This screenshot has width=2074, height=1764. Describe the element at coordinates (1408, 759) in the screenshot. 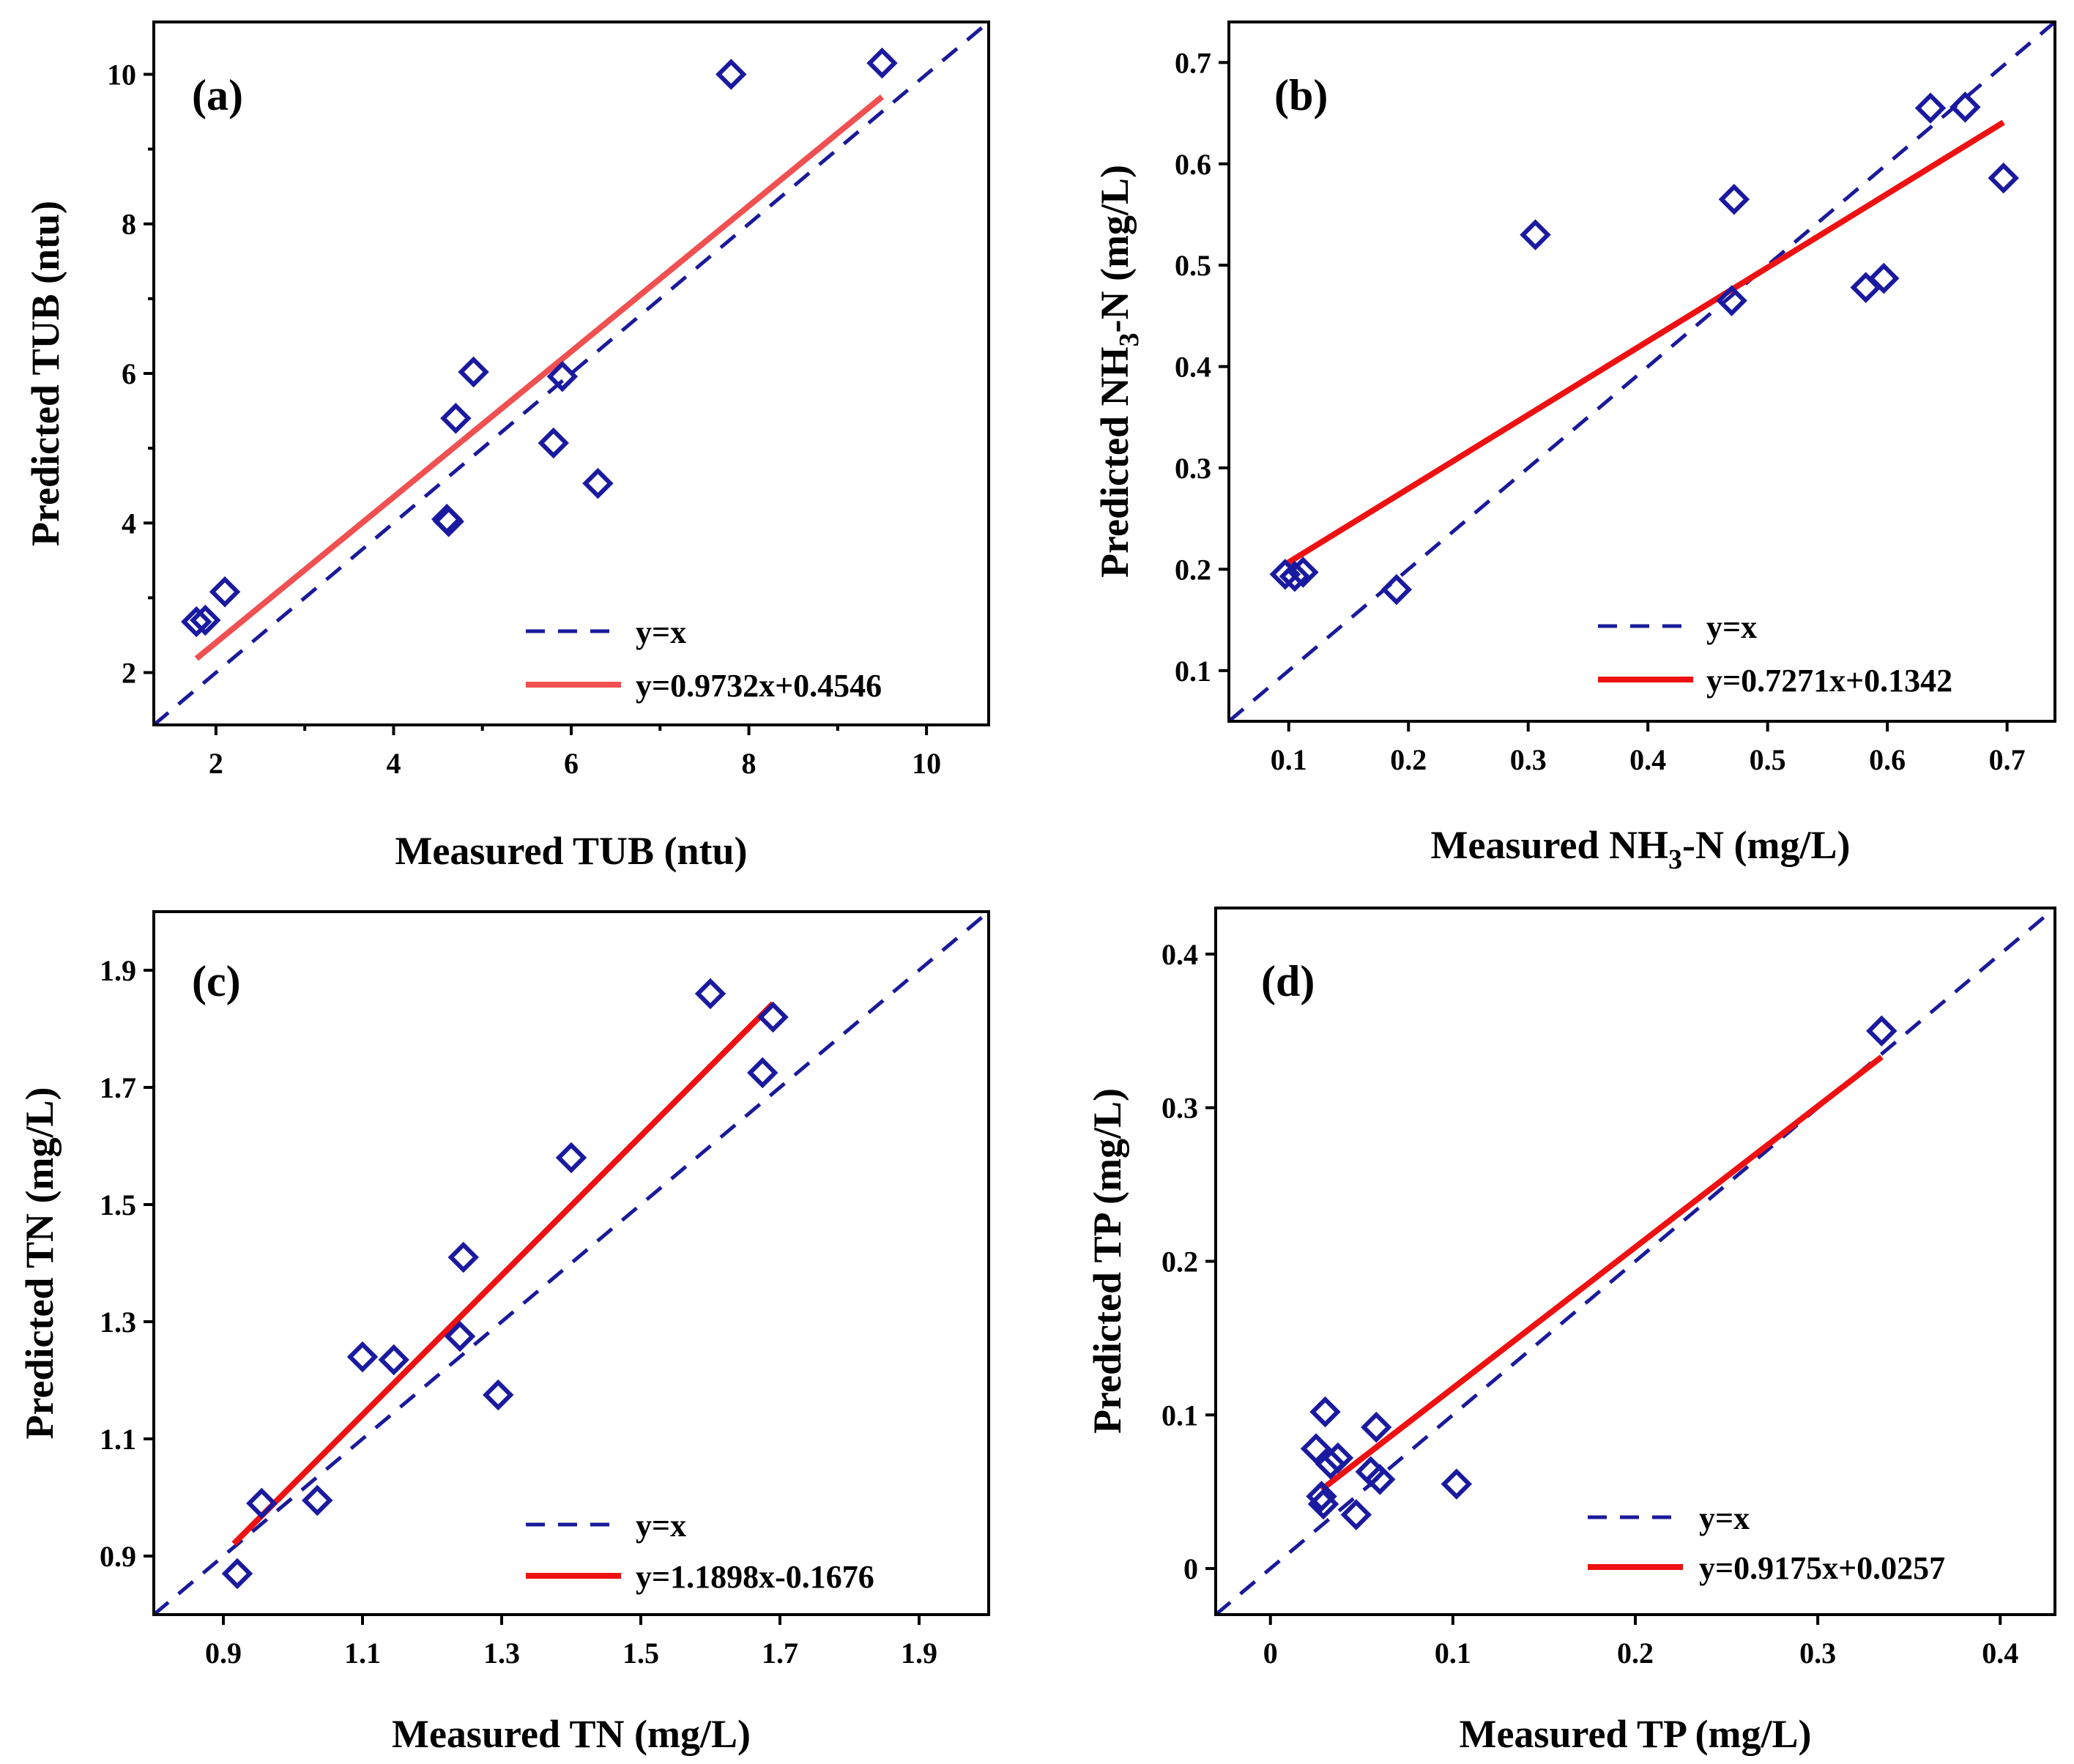

I see `panel-b-x-tick-label: 0.2` at that location.